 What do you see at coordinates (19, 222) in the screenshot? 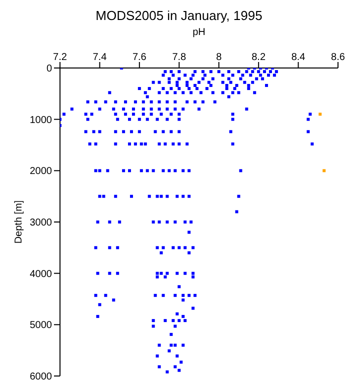
I see `y-axis-title: Depth [m]` at bounding box center [19, 222].